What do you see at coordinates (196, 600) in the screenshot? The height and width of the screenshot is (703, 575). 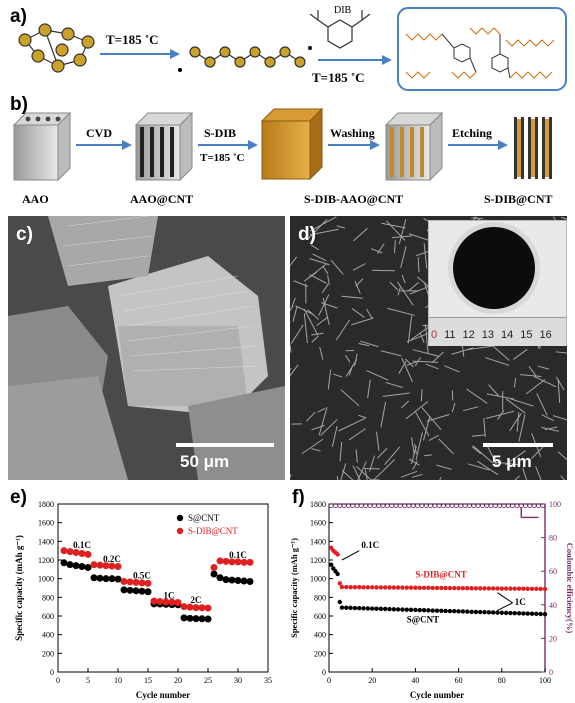 I see `rate-label: 2C` at bounding box center [196, 600].